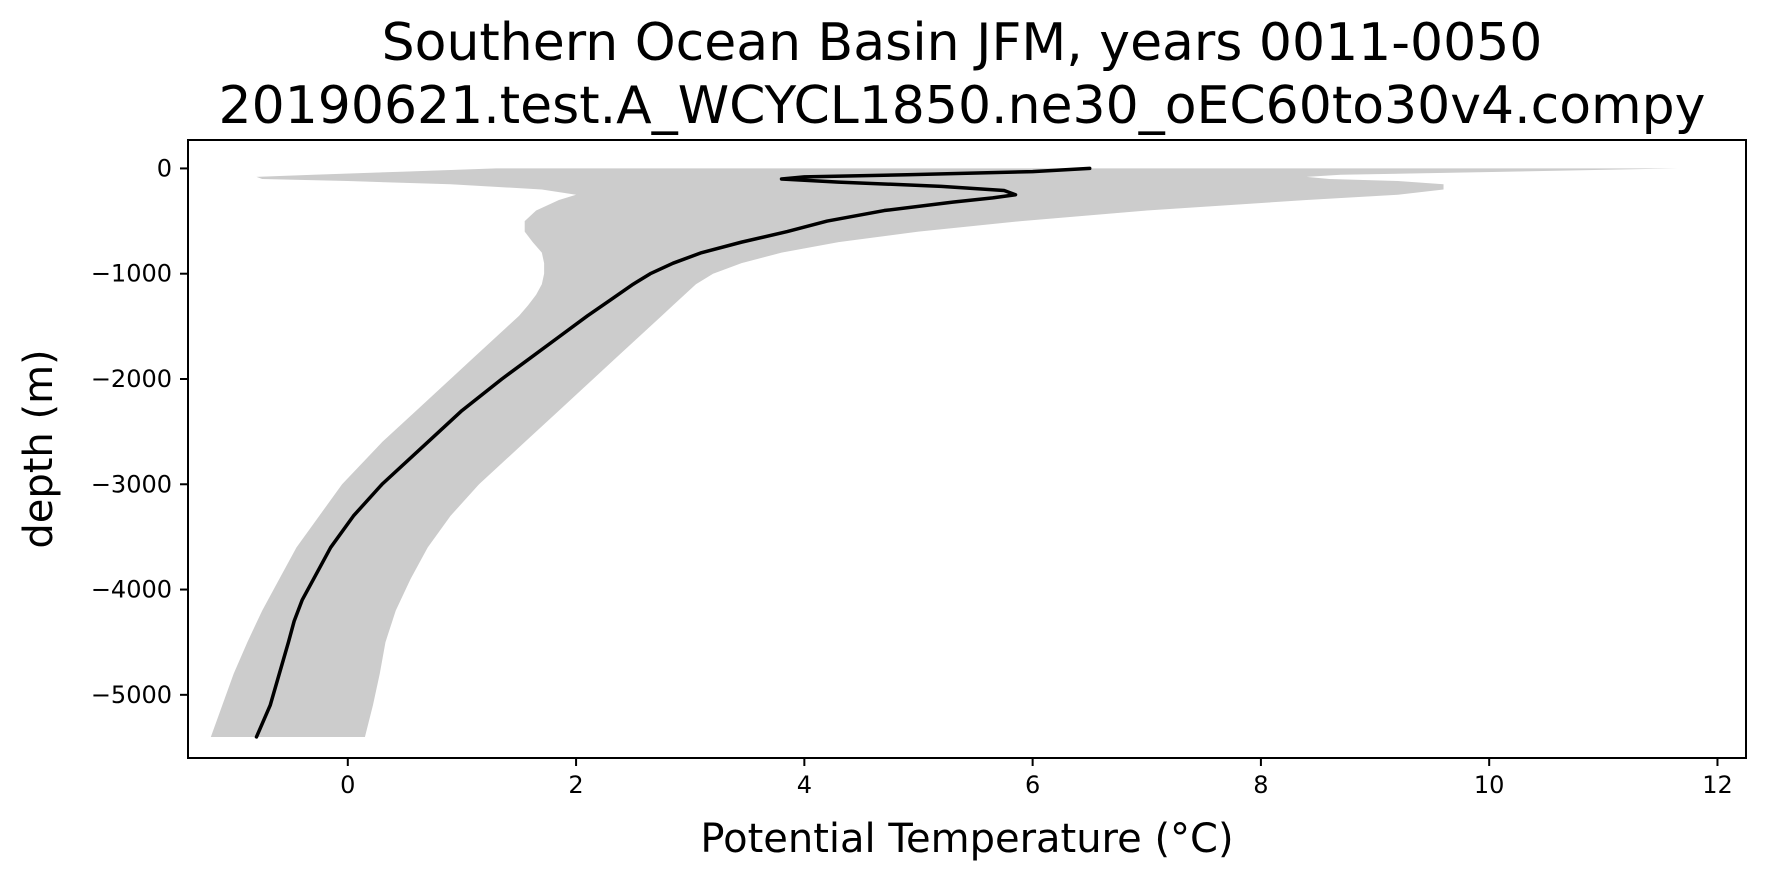  Describe the element at coordinates (131, 484) in the screenshot. I see `y-tick-label: −3000` at that location.